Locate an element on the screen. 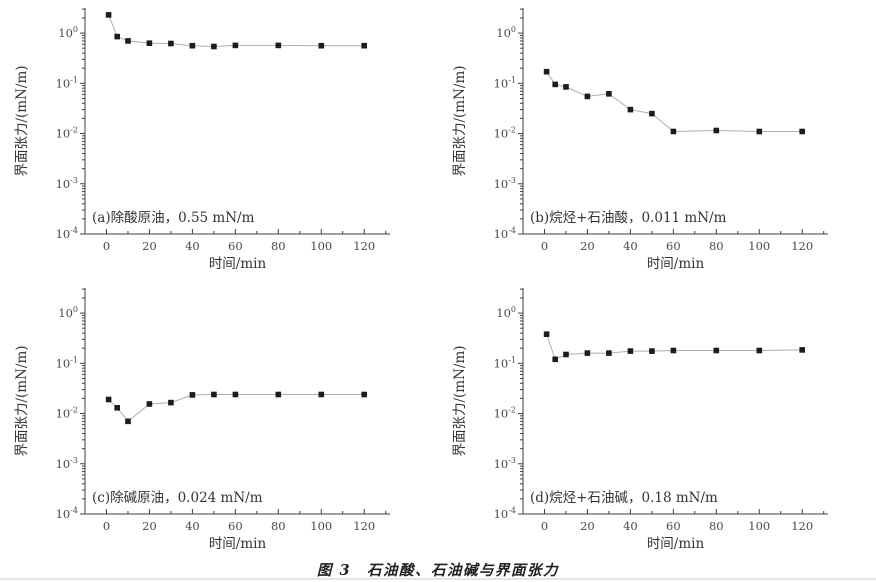 The image size is (876, 582). subplot-annotation: (d)烷烃+石油碱，0.18 mN/m is located at coordinates (624, 498).